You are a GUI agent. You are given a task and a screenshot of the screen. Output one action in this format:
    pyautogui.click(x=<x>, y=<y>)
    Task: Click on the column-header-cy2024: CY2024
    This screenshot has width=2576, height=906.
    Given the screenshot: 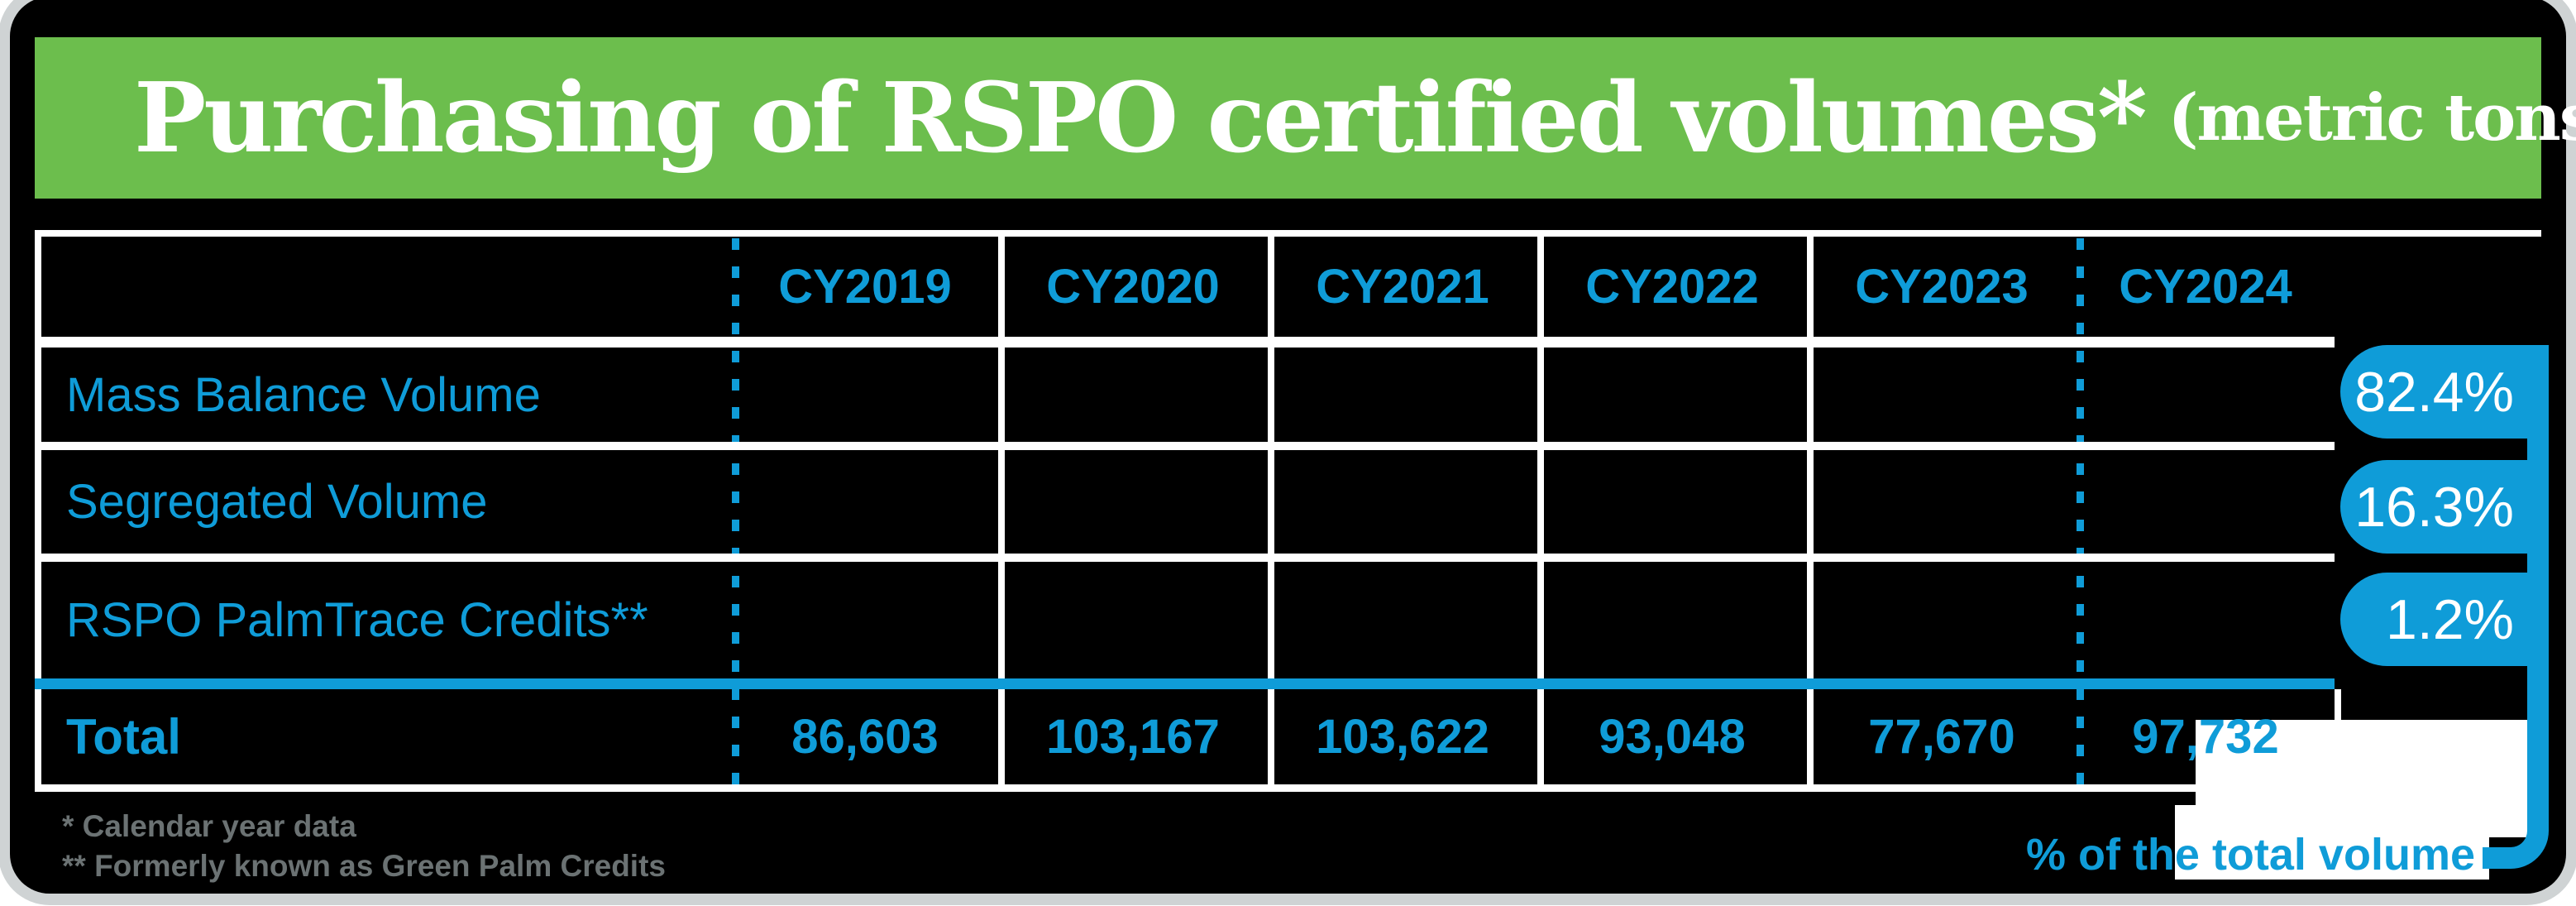 What is the action you would take?
    pyautogui.click(x=2205, y=287)
    